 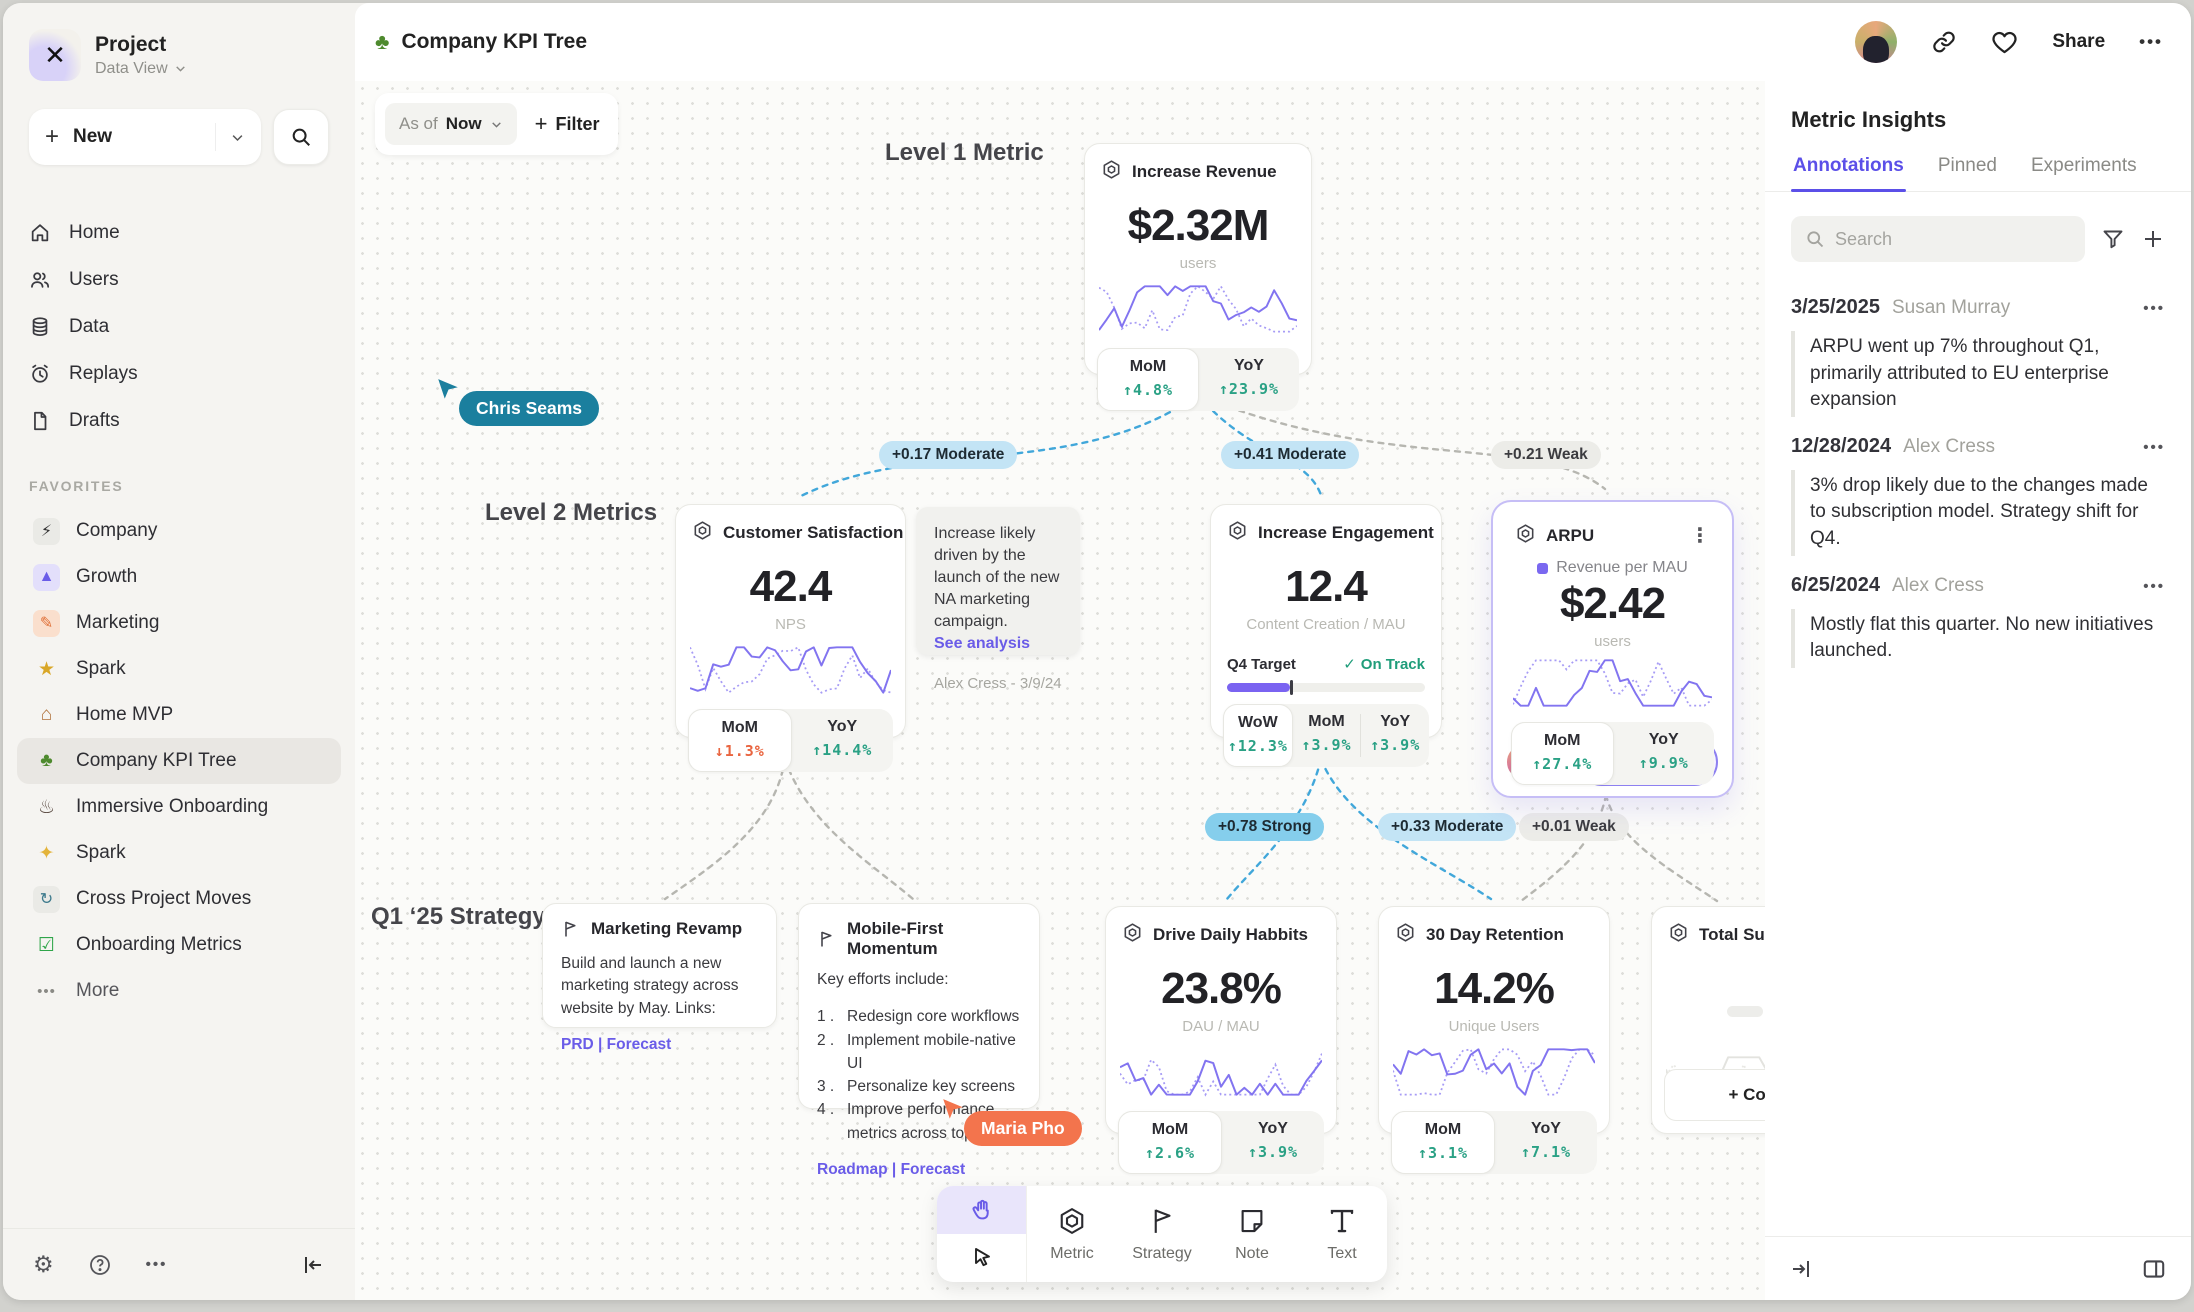 What do you see at coordinates (981, 1210) in the screenshot?
I see `hand-tool-button` at bounding box center [981, 1210].